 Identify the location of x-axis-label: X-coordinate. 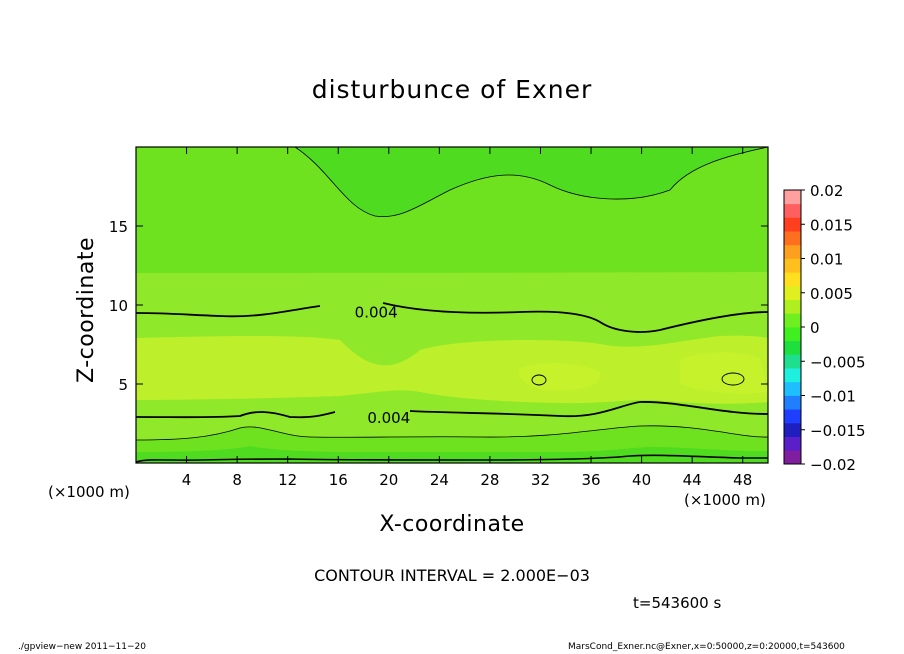
(452, 524).